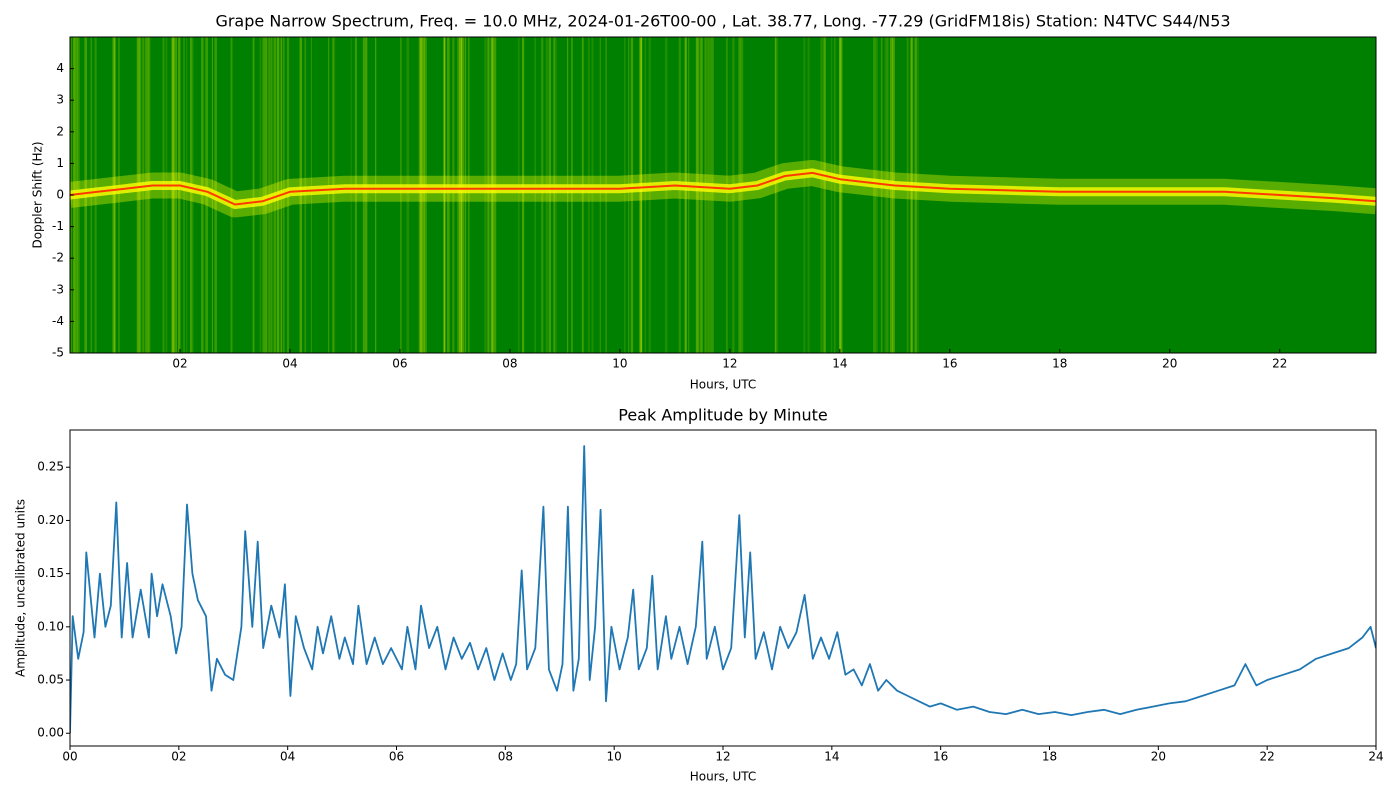  I want to click on y-tick-label: 2, so click(60, 131).